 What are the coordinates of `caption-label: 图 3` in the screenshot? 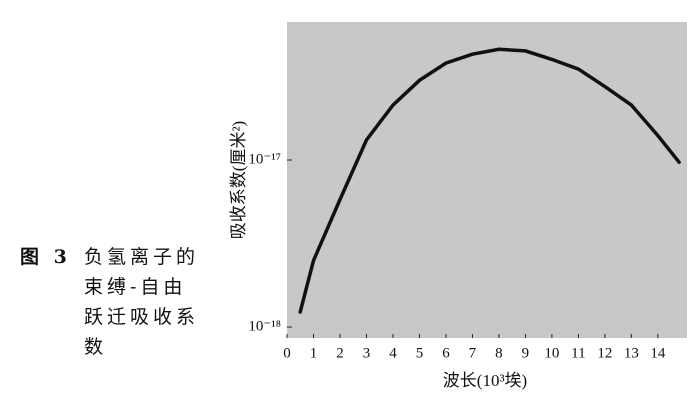 It's located at (45, 257).